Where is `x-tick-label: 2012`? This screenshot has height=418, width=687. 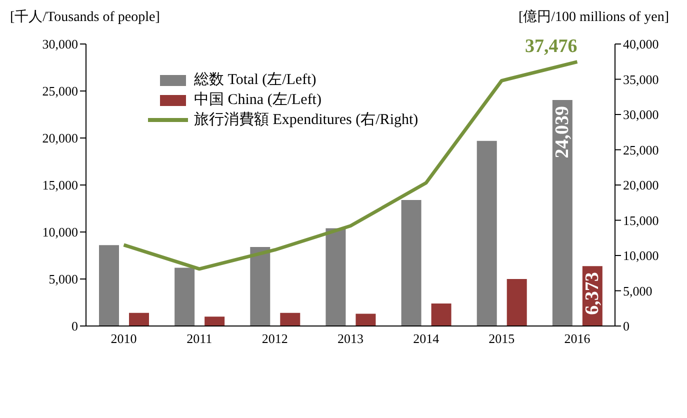
x-tick-label: 2012 is located at coordinates (275, 338).